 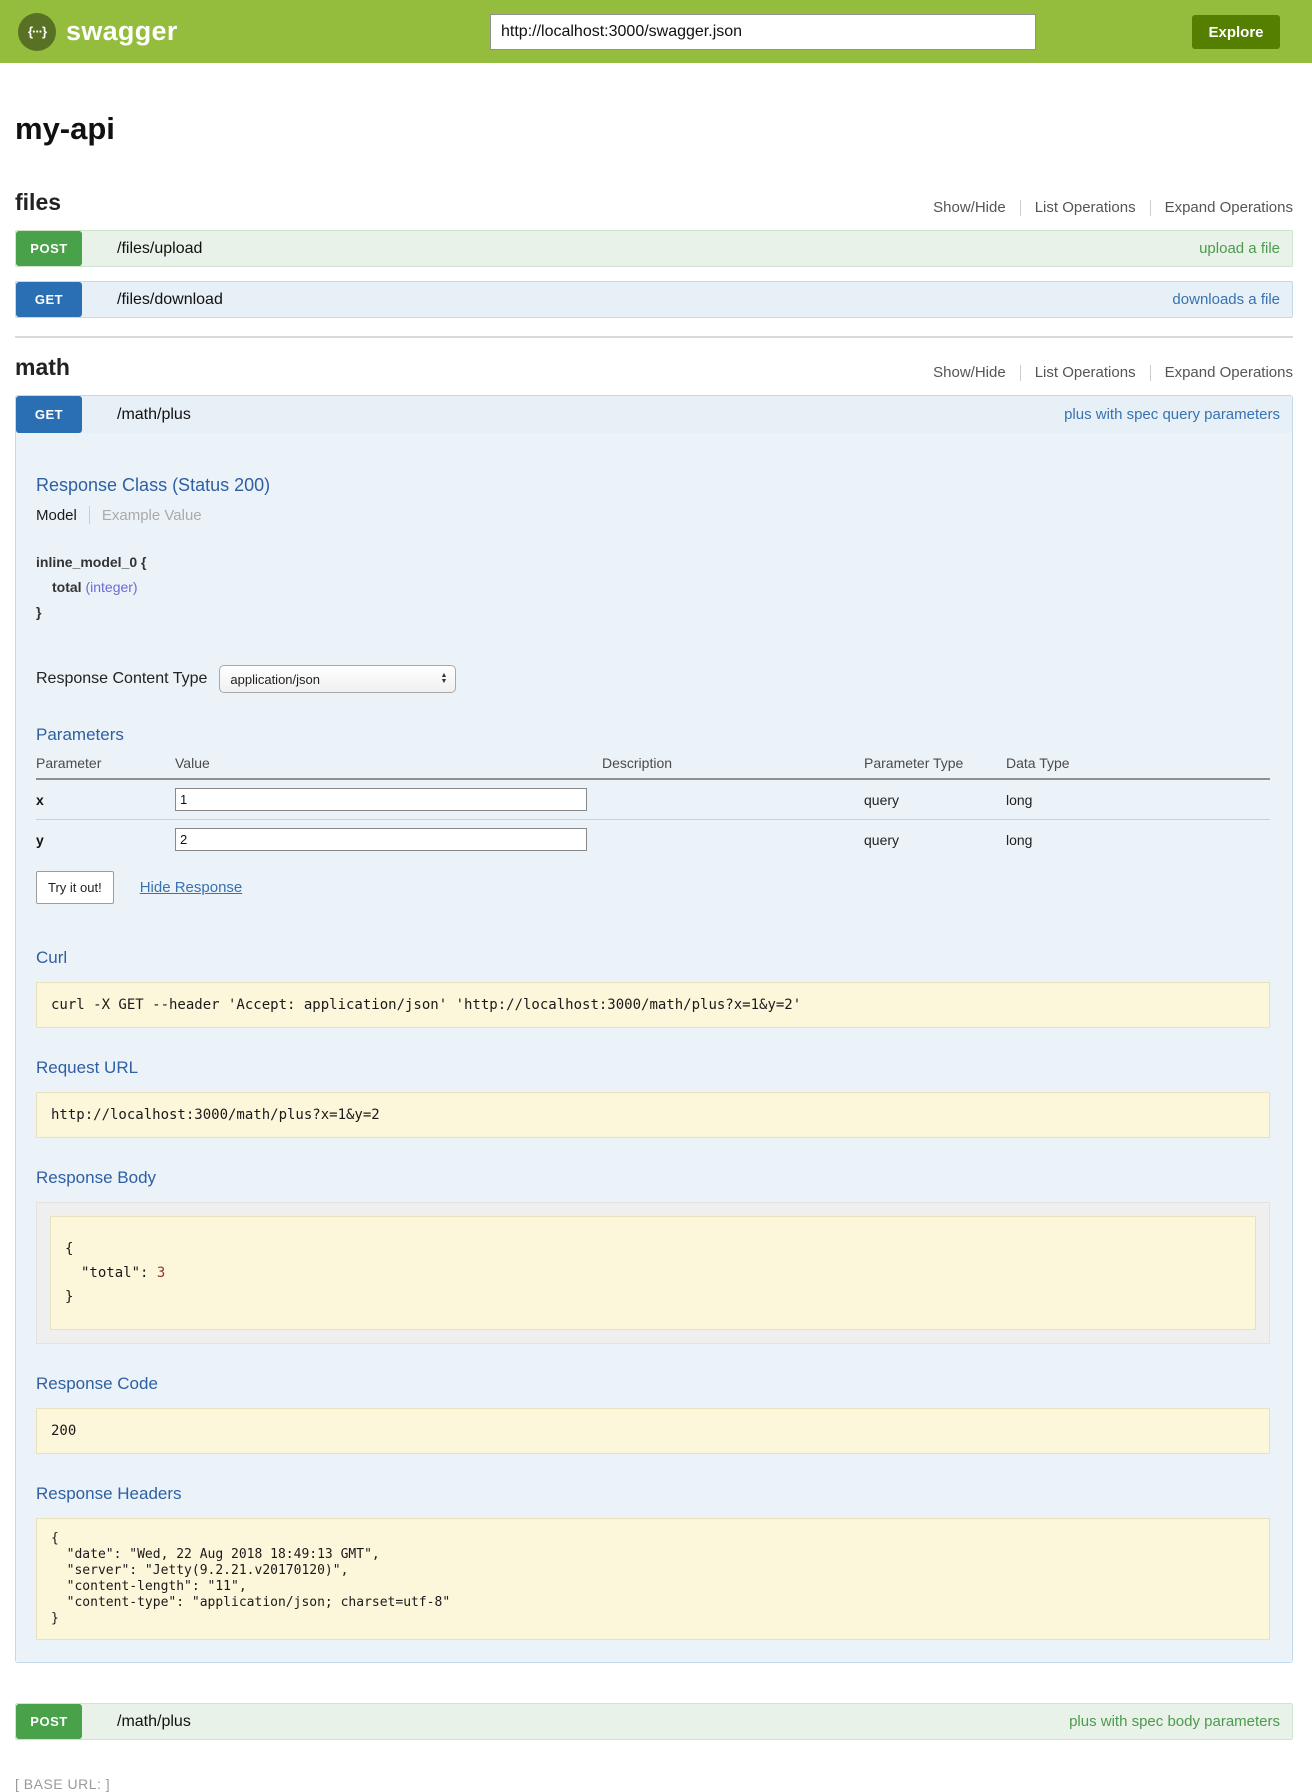 I want to click on param-name: y, so click(x=40, y=839).